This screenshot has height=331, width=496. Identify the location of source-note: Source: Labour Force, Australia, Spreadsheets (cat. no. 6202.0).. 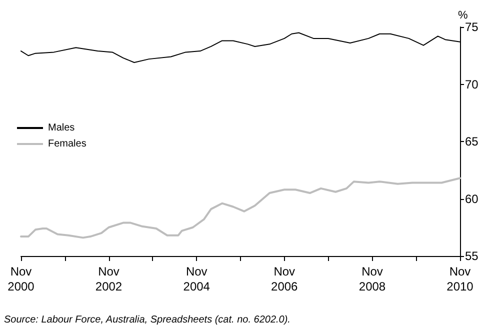
(147, 320).